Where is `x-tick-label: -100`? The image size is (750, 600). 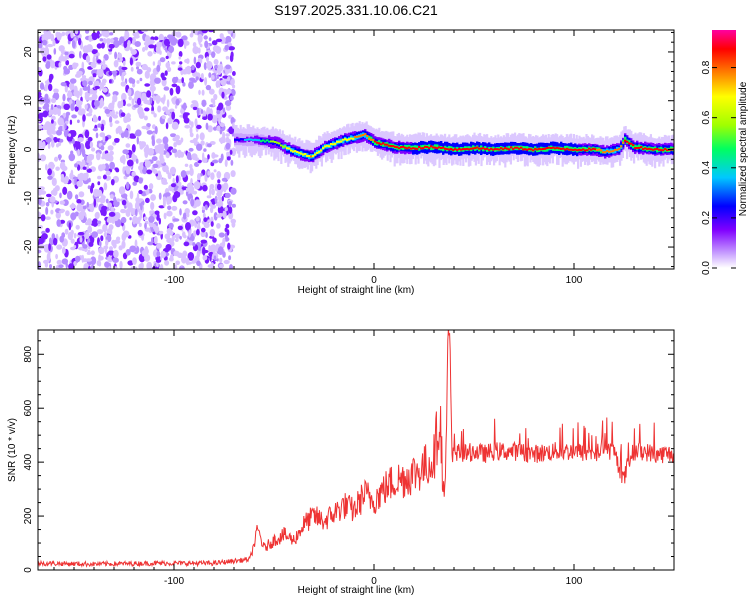
x-tick-label: -100 is located at coordinates (174, 581).